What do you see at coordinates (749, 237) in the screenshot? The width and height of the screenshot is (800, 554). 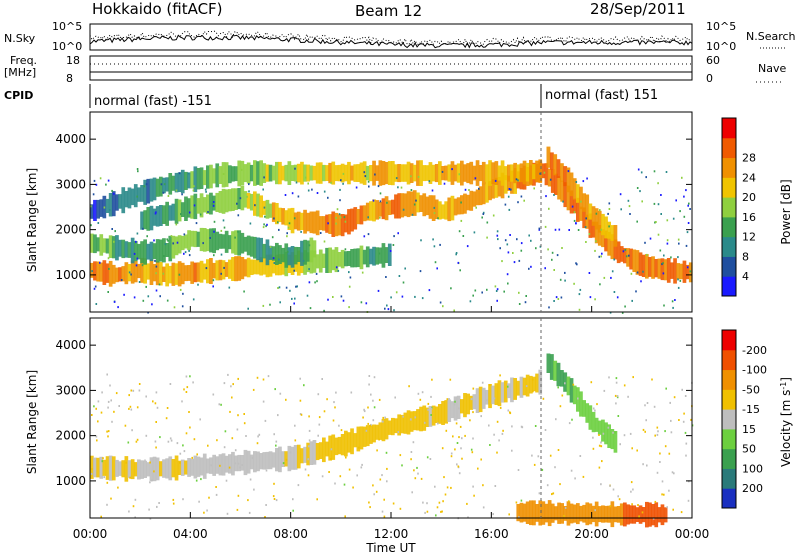 I see `colorbar-tick-label: 12` at bounding box center [749, 237].